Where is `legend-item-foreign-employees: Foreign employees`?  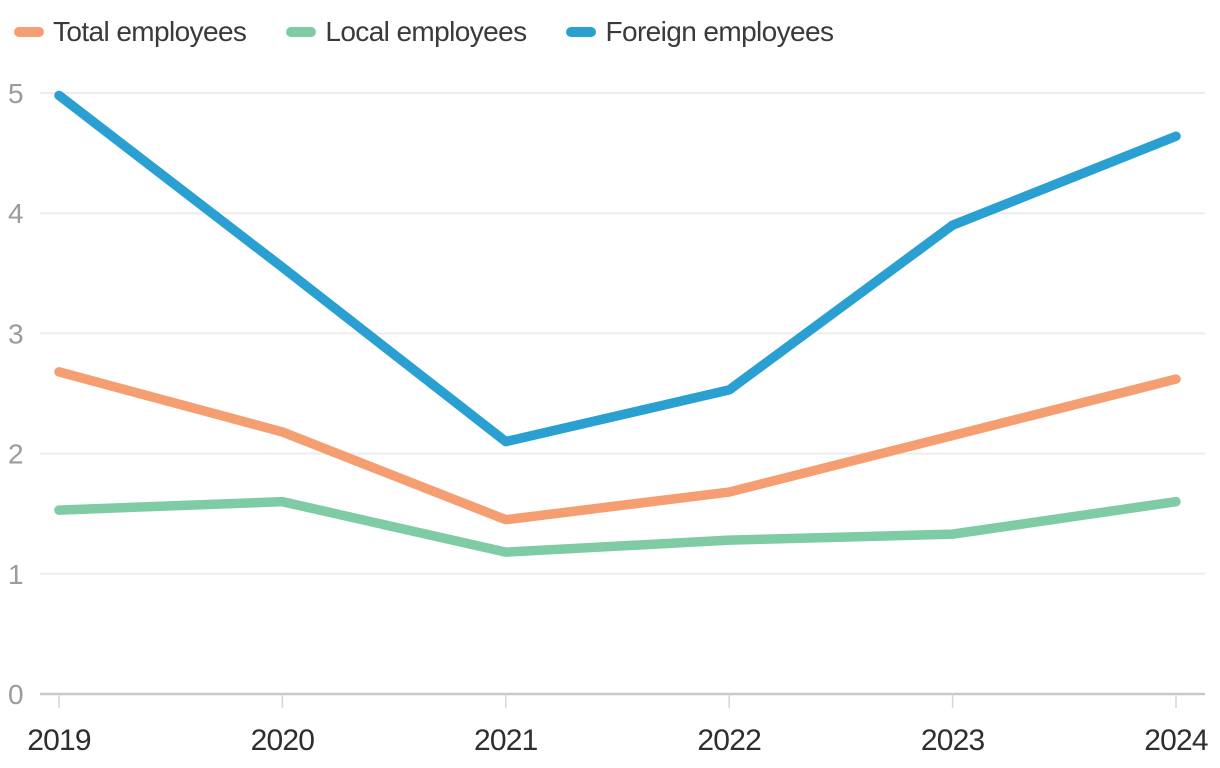 legend-item-foreign-employees: Foreign employees is located at coordinates (700, 32).